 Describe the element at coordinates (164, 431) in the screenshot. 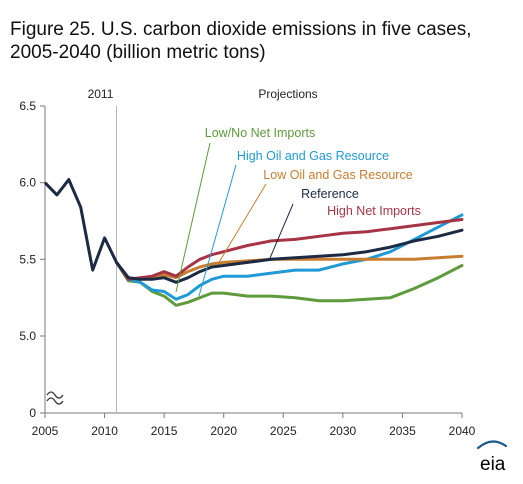

I see `x-tick-label-2015: 2015` at that location.